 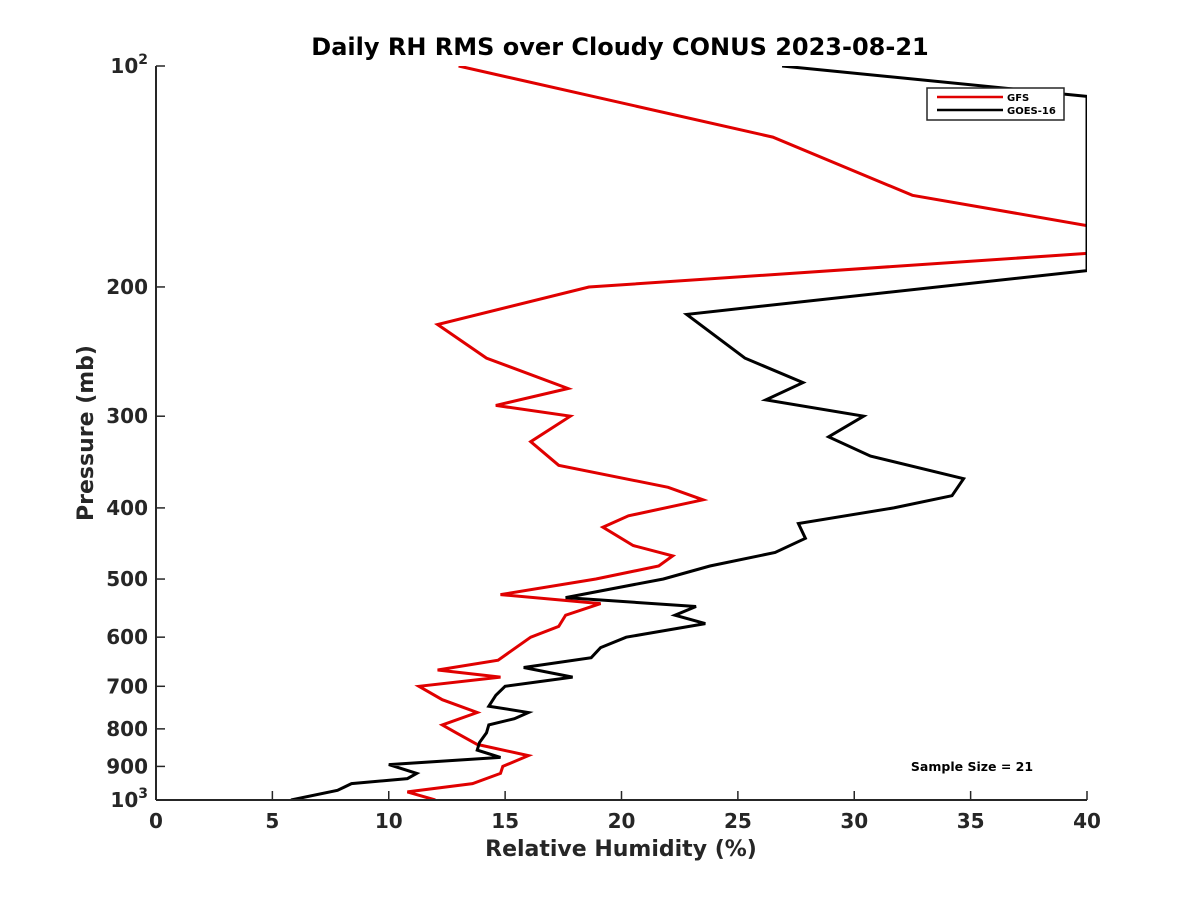 What do you see at coordinates (127, 416) in the screenshot?
I see `y-tick-label: 300` at bounding box center [127, 416].